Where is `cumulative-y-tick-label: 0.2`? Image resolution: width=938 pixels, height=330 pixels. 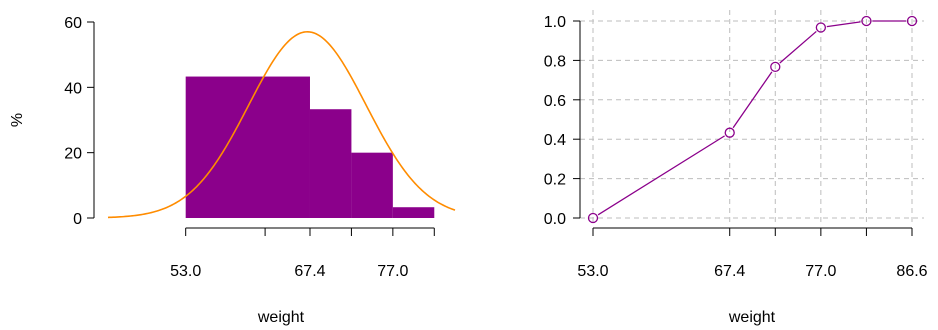
cumulative-y-tick-label: 0.2 is located at coordinates (555, 180).